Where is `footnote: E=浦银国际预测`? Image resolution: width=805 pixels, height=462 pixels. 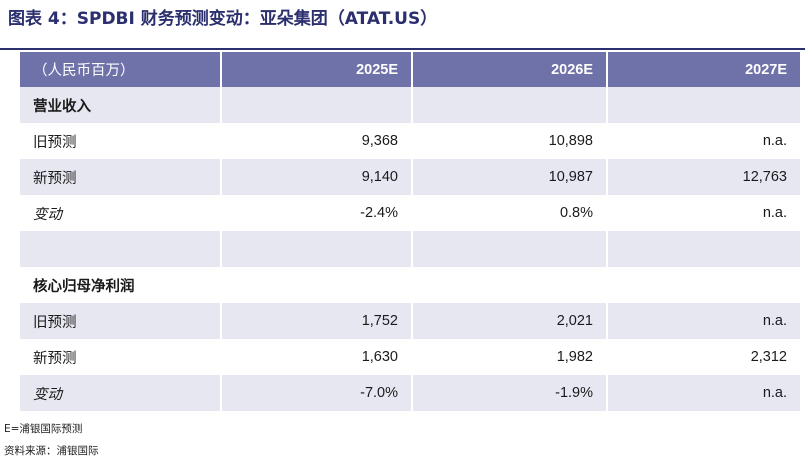 footnote: E=浦银国际预测 is located at coordinates (43, 429).